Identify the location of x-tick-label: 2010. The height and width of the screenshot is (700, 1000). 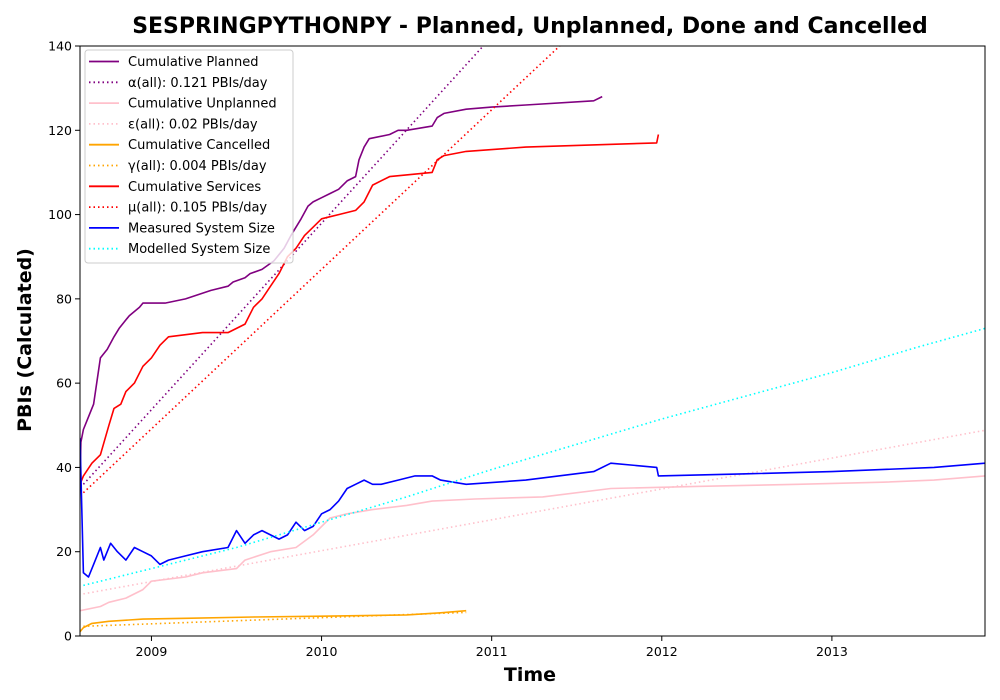
(322, 651).